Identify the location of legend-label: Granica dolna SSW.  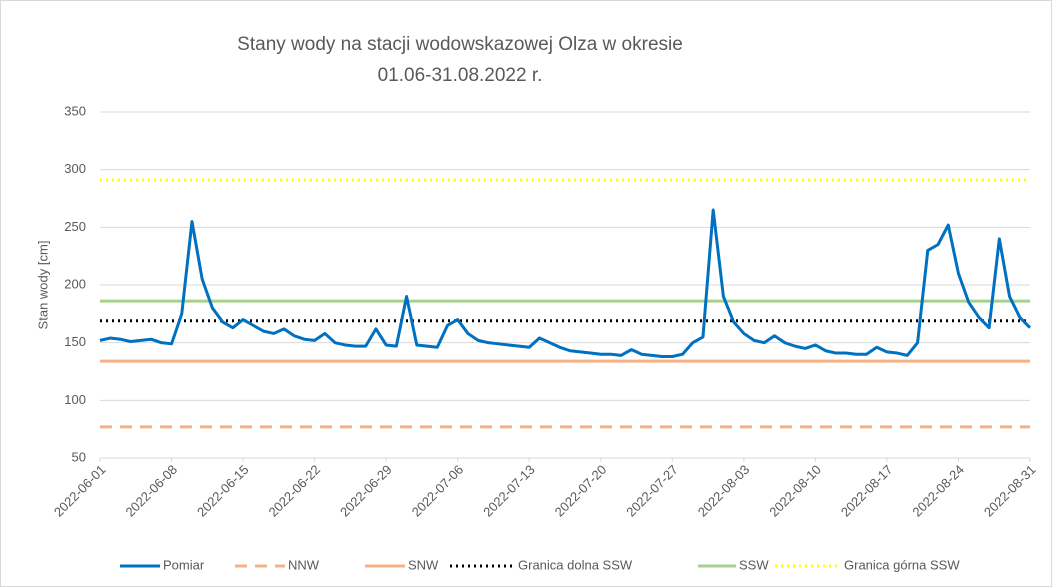
(575, 564).